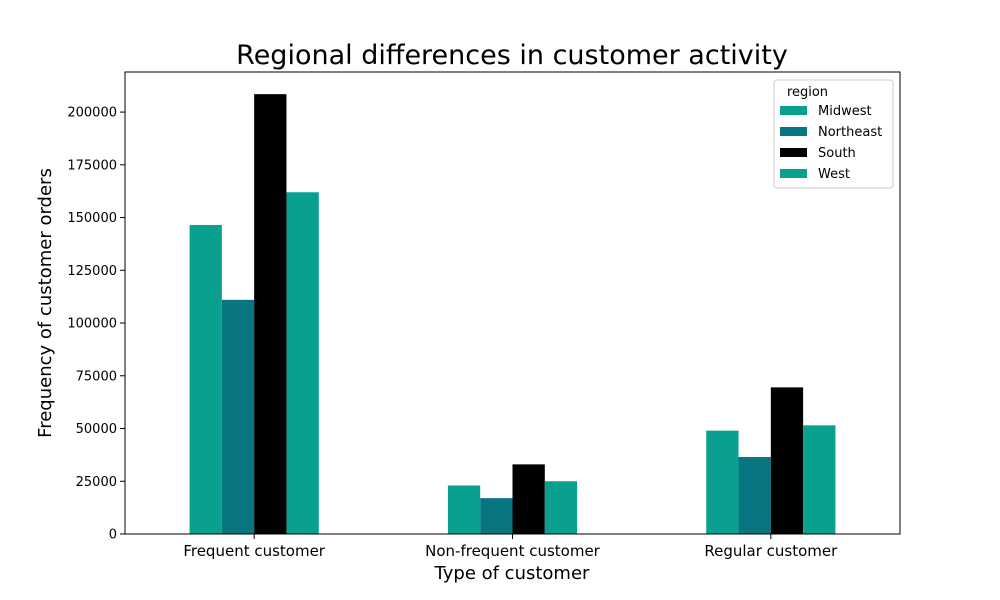 This screenshot has width=1000, height=600. Describe the element at coordinates (793, 110) in the screenshot. I see `legend-swatch-midwest` at that location.